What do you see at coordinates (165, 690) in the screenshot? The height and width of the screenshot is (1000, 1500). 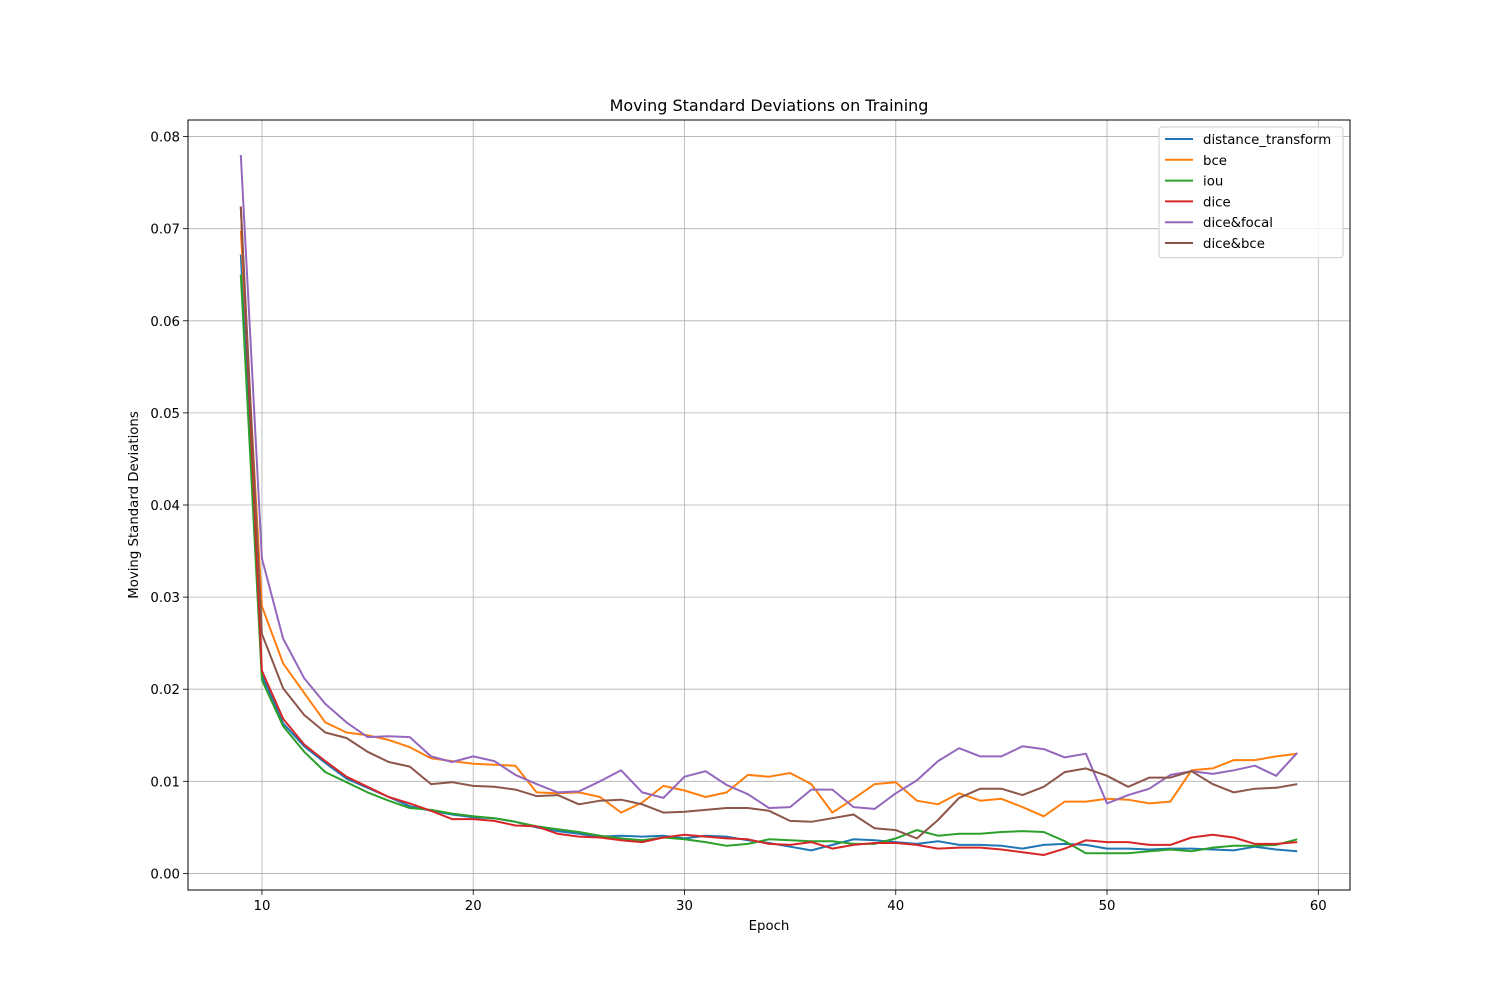 I see `y-tick-label: 0.02` at bounding box center [165, 690].